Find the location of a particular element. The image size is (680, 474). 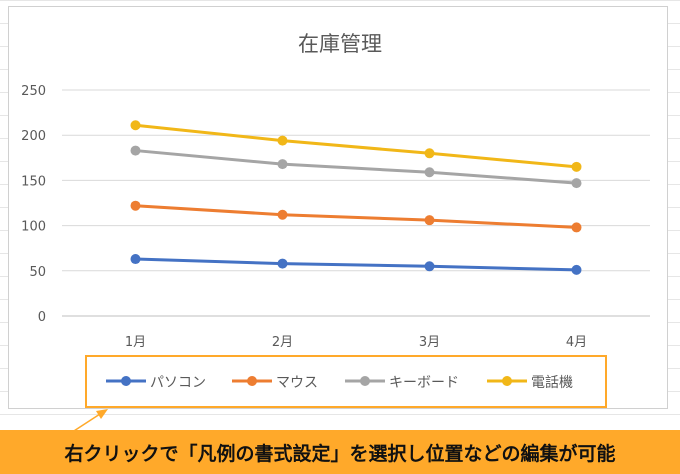

series-パソコン is located at coordinates (356, 264).